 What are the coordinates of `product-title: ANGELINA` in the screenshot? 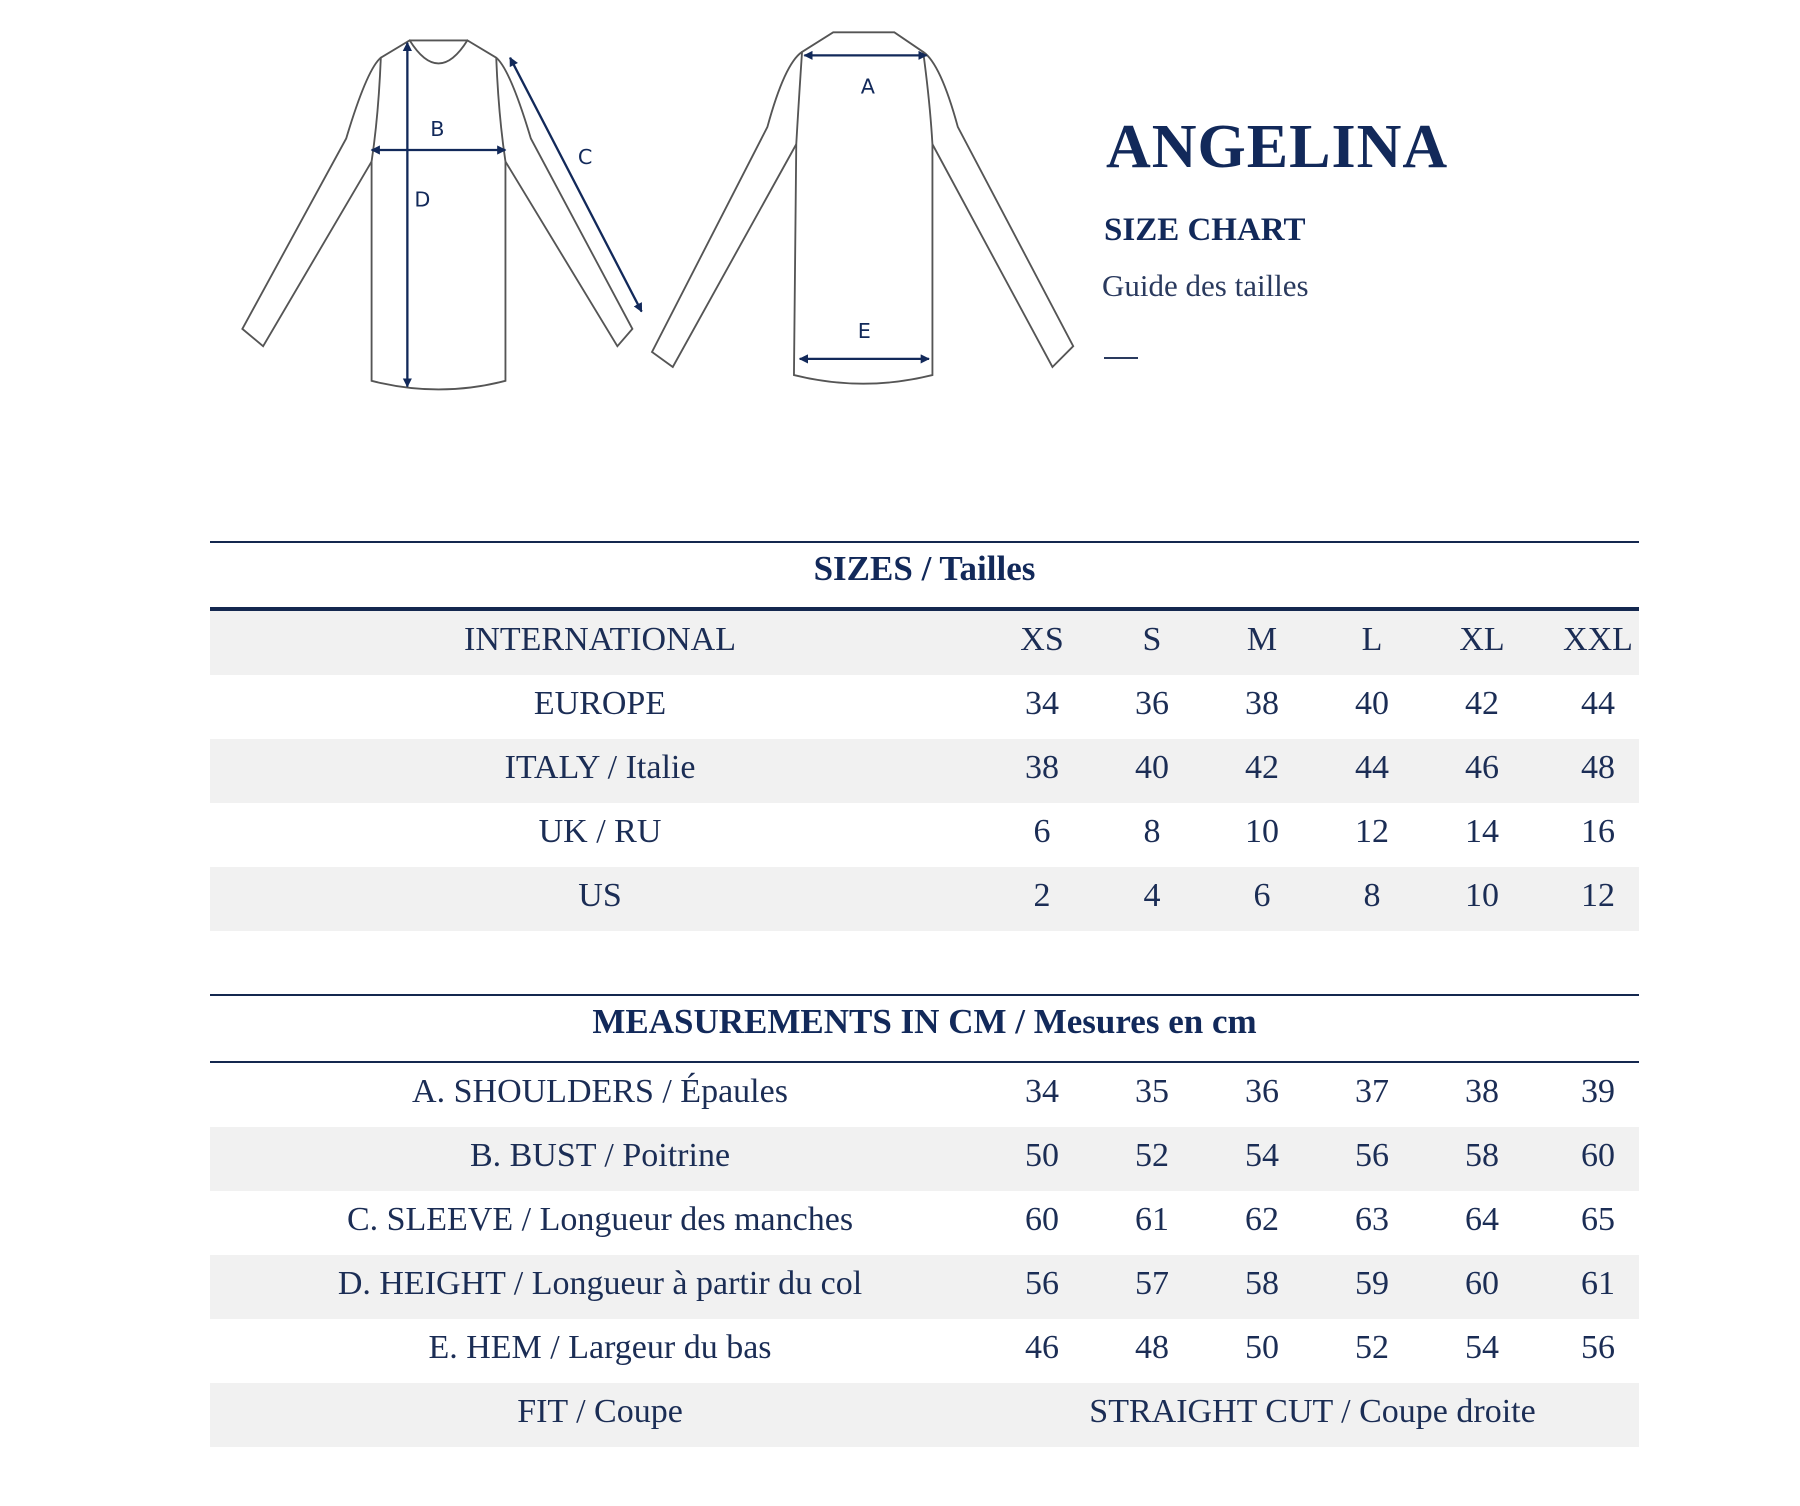 It's located at (1277, 147).